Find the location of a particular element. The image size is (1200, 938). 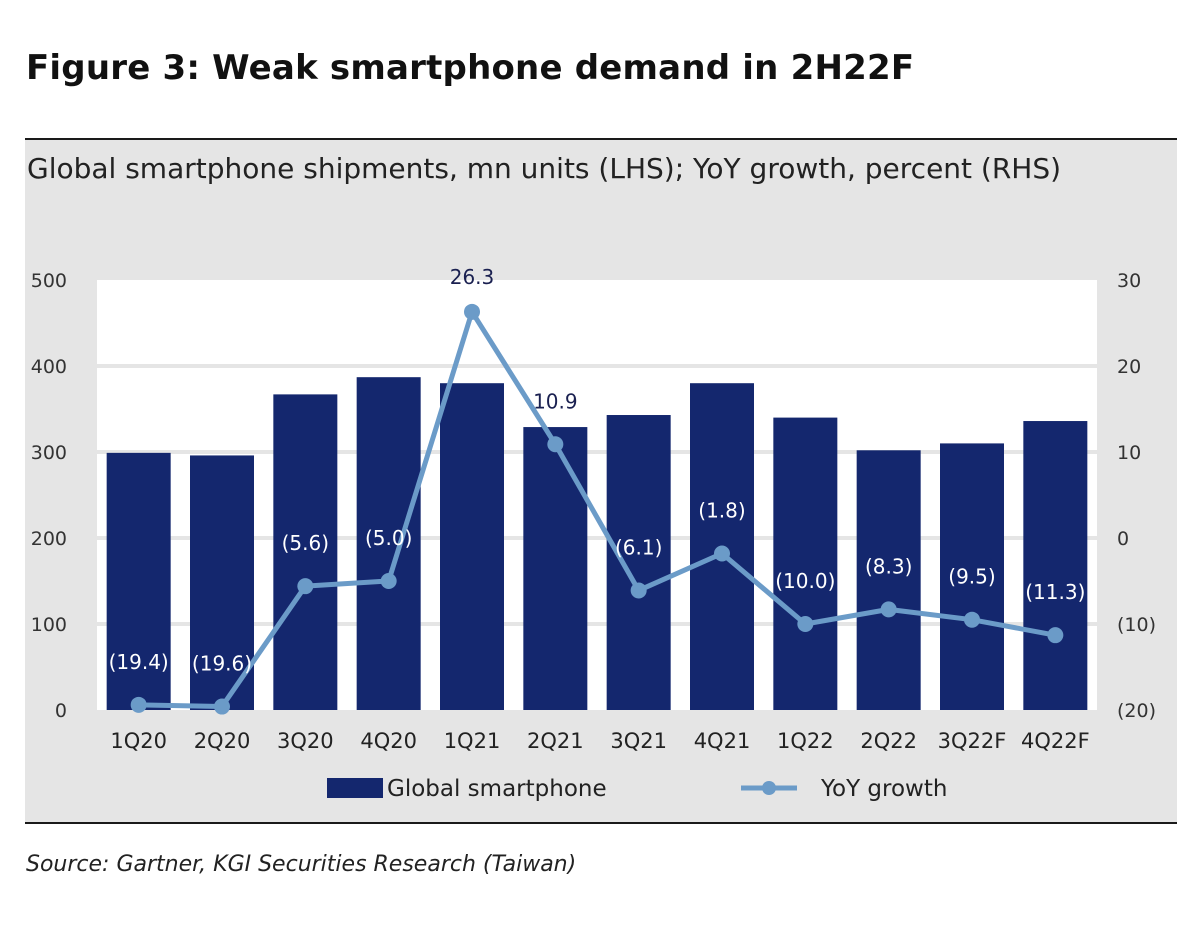

bar-4q20 is located at coordinates (388, 543).